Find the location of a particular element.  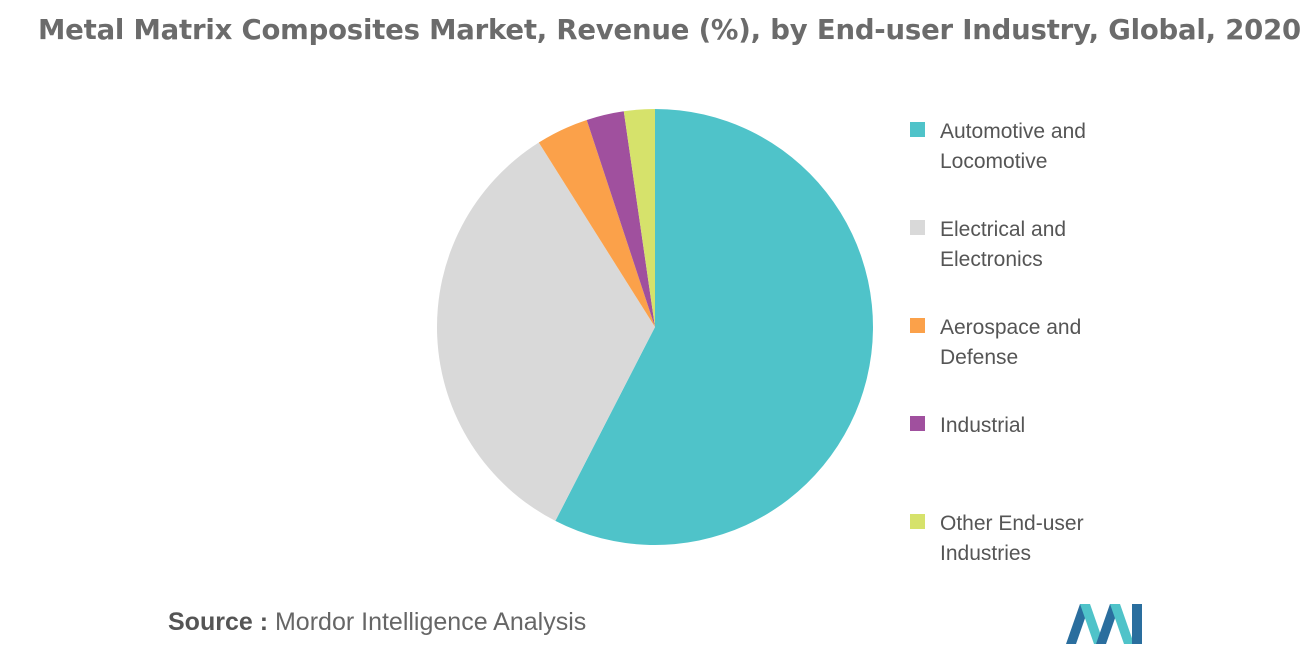

legend-label: Automotive and Locomotive is located at coordinates (1013, 146).